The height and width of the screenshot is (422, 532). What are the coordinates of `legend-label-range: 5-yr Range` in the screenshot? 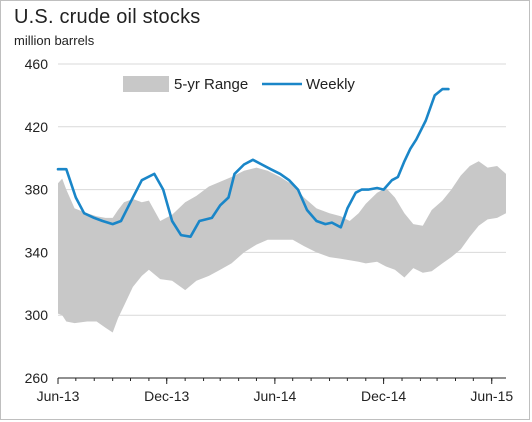 It's located at (211, 84).